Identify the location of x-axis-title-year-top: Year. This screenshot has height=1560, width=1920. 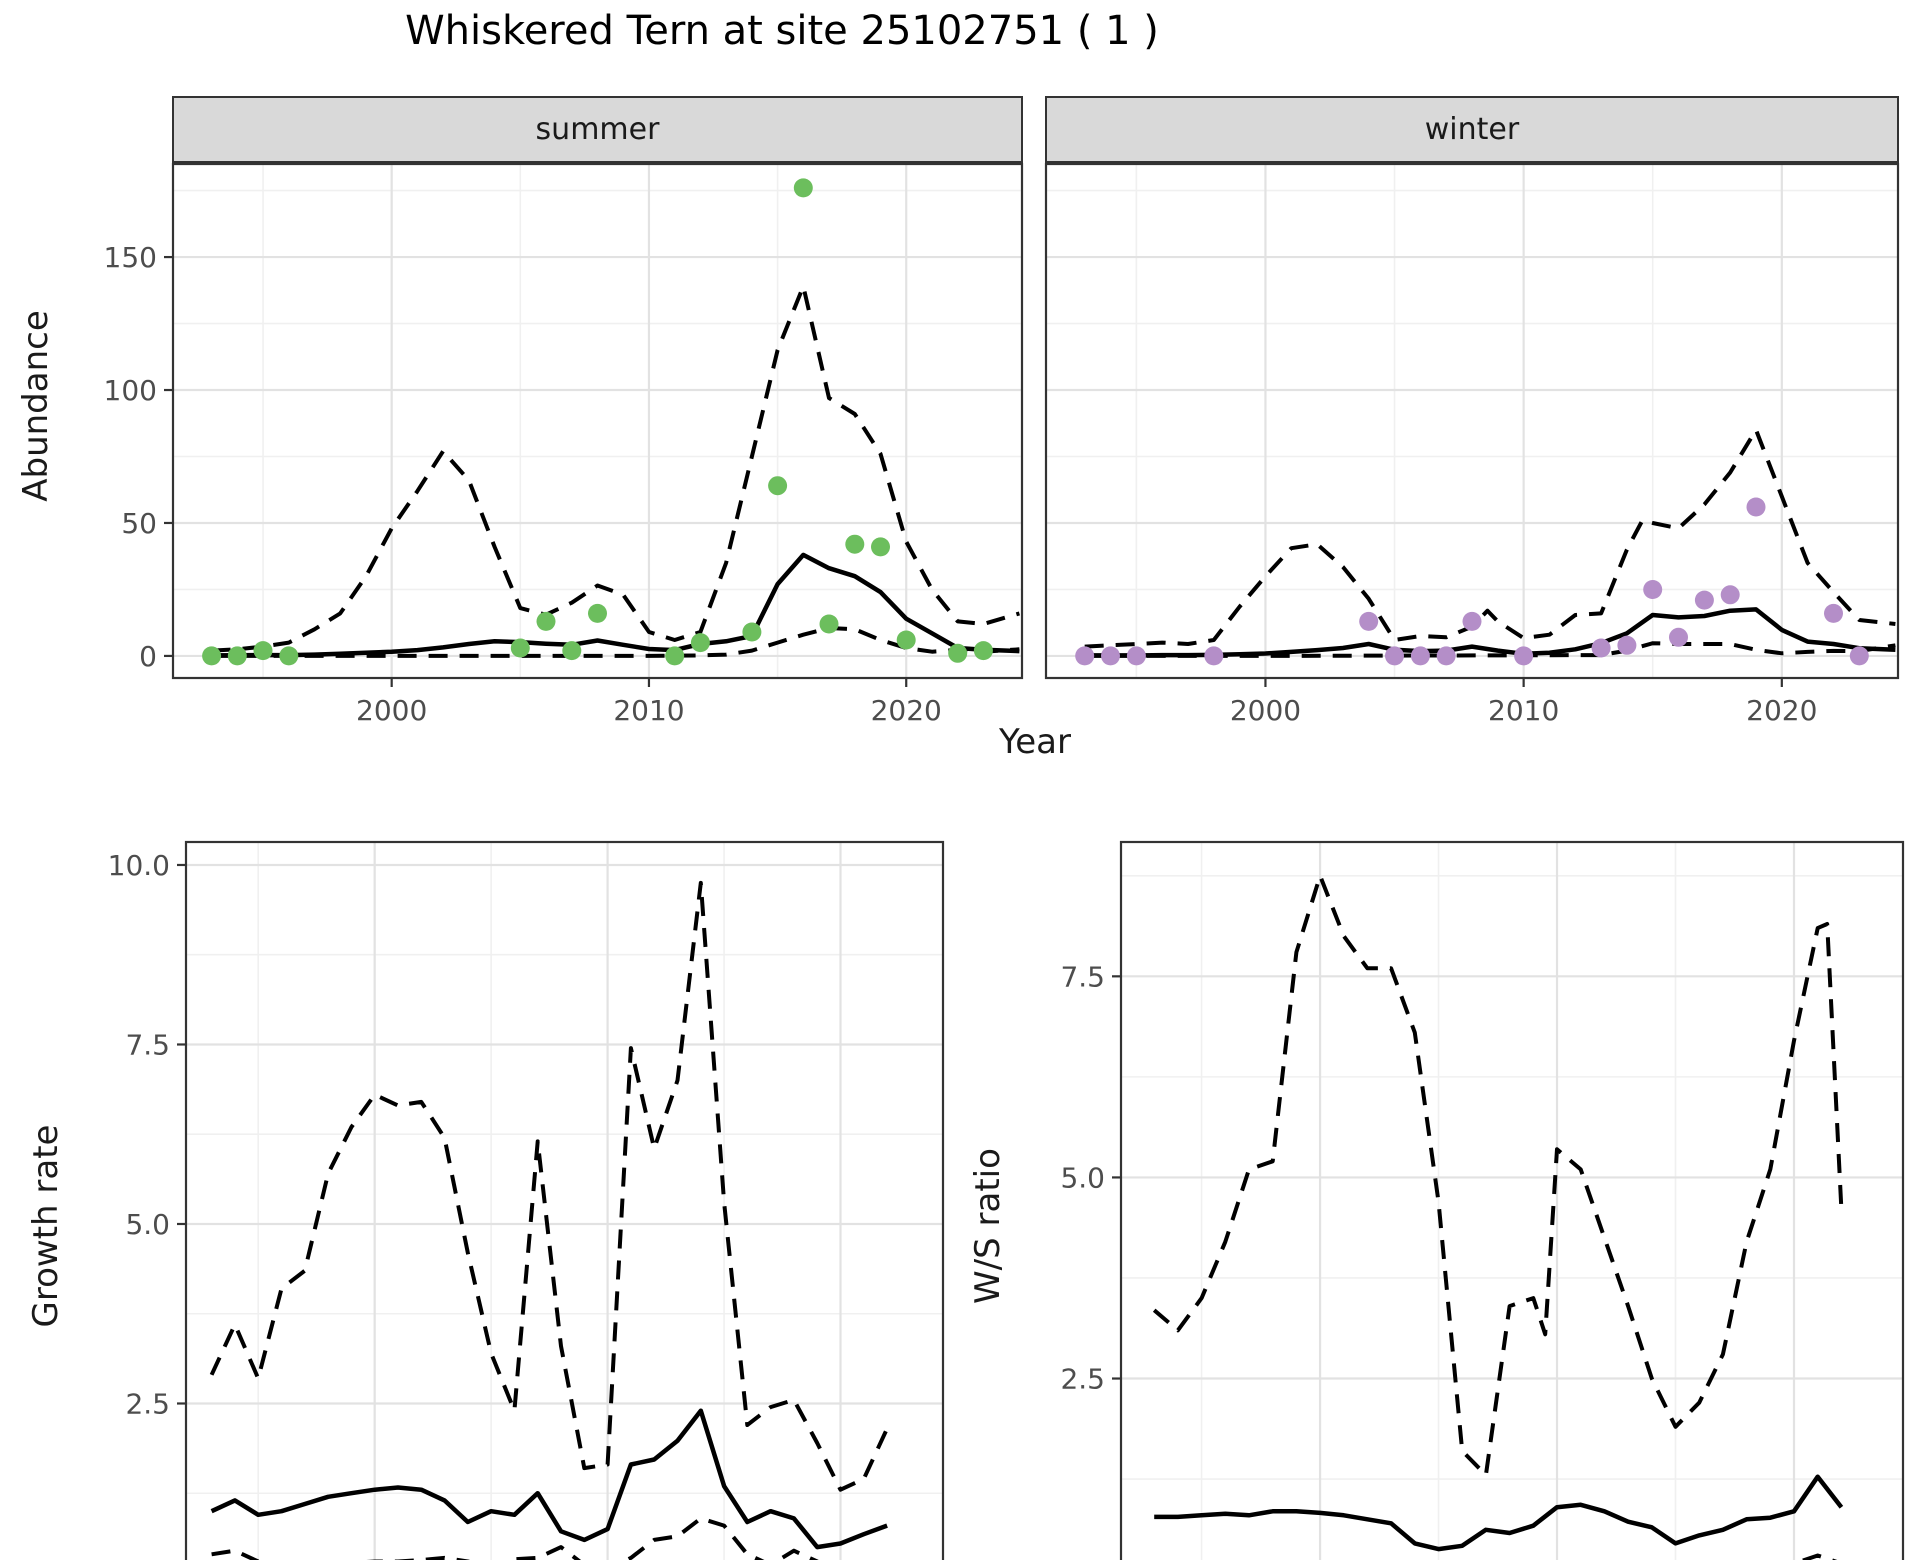
(1035, 742).